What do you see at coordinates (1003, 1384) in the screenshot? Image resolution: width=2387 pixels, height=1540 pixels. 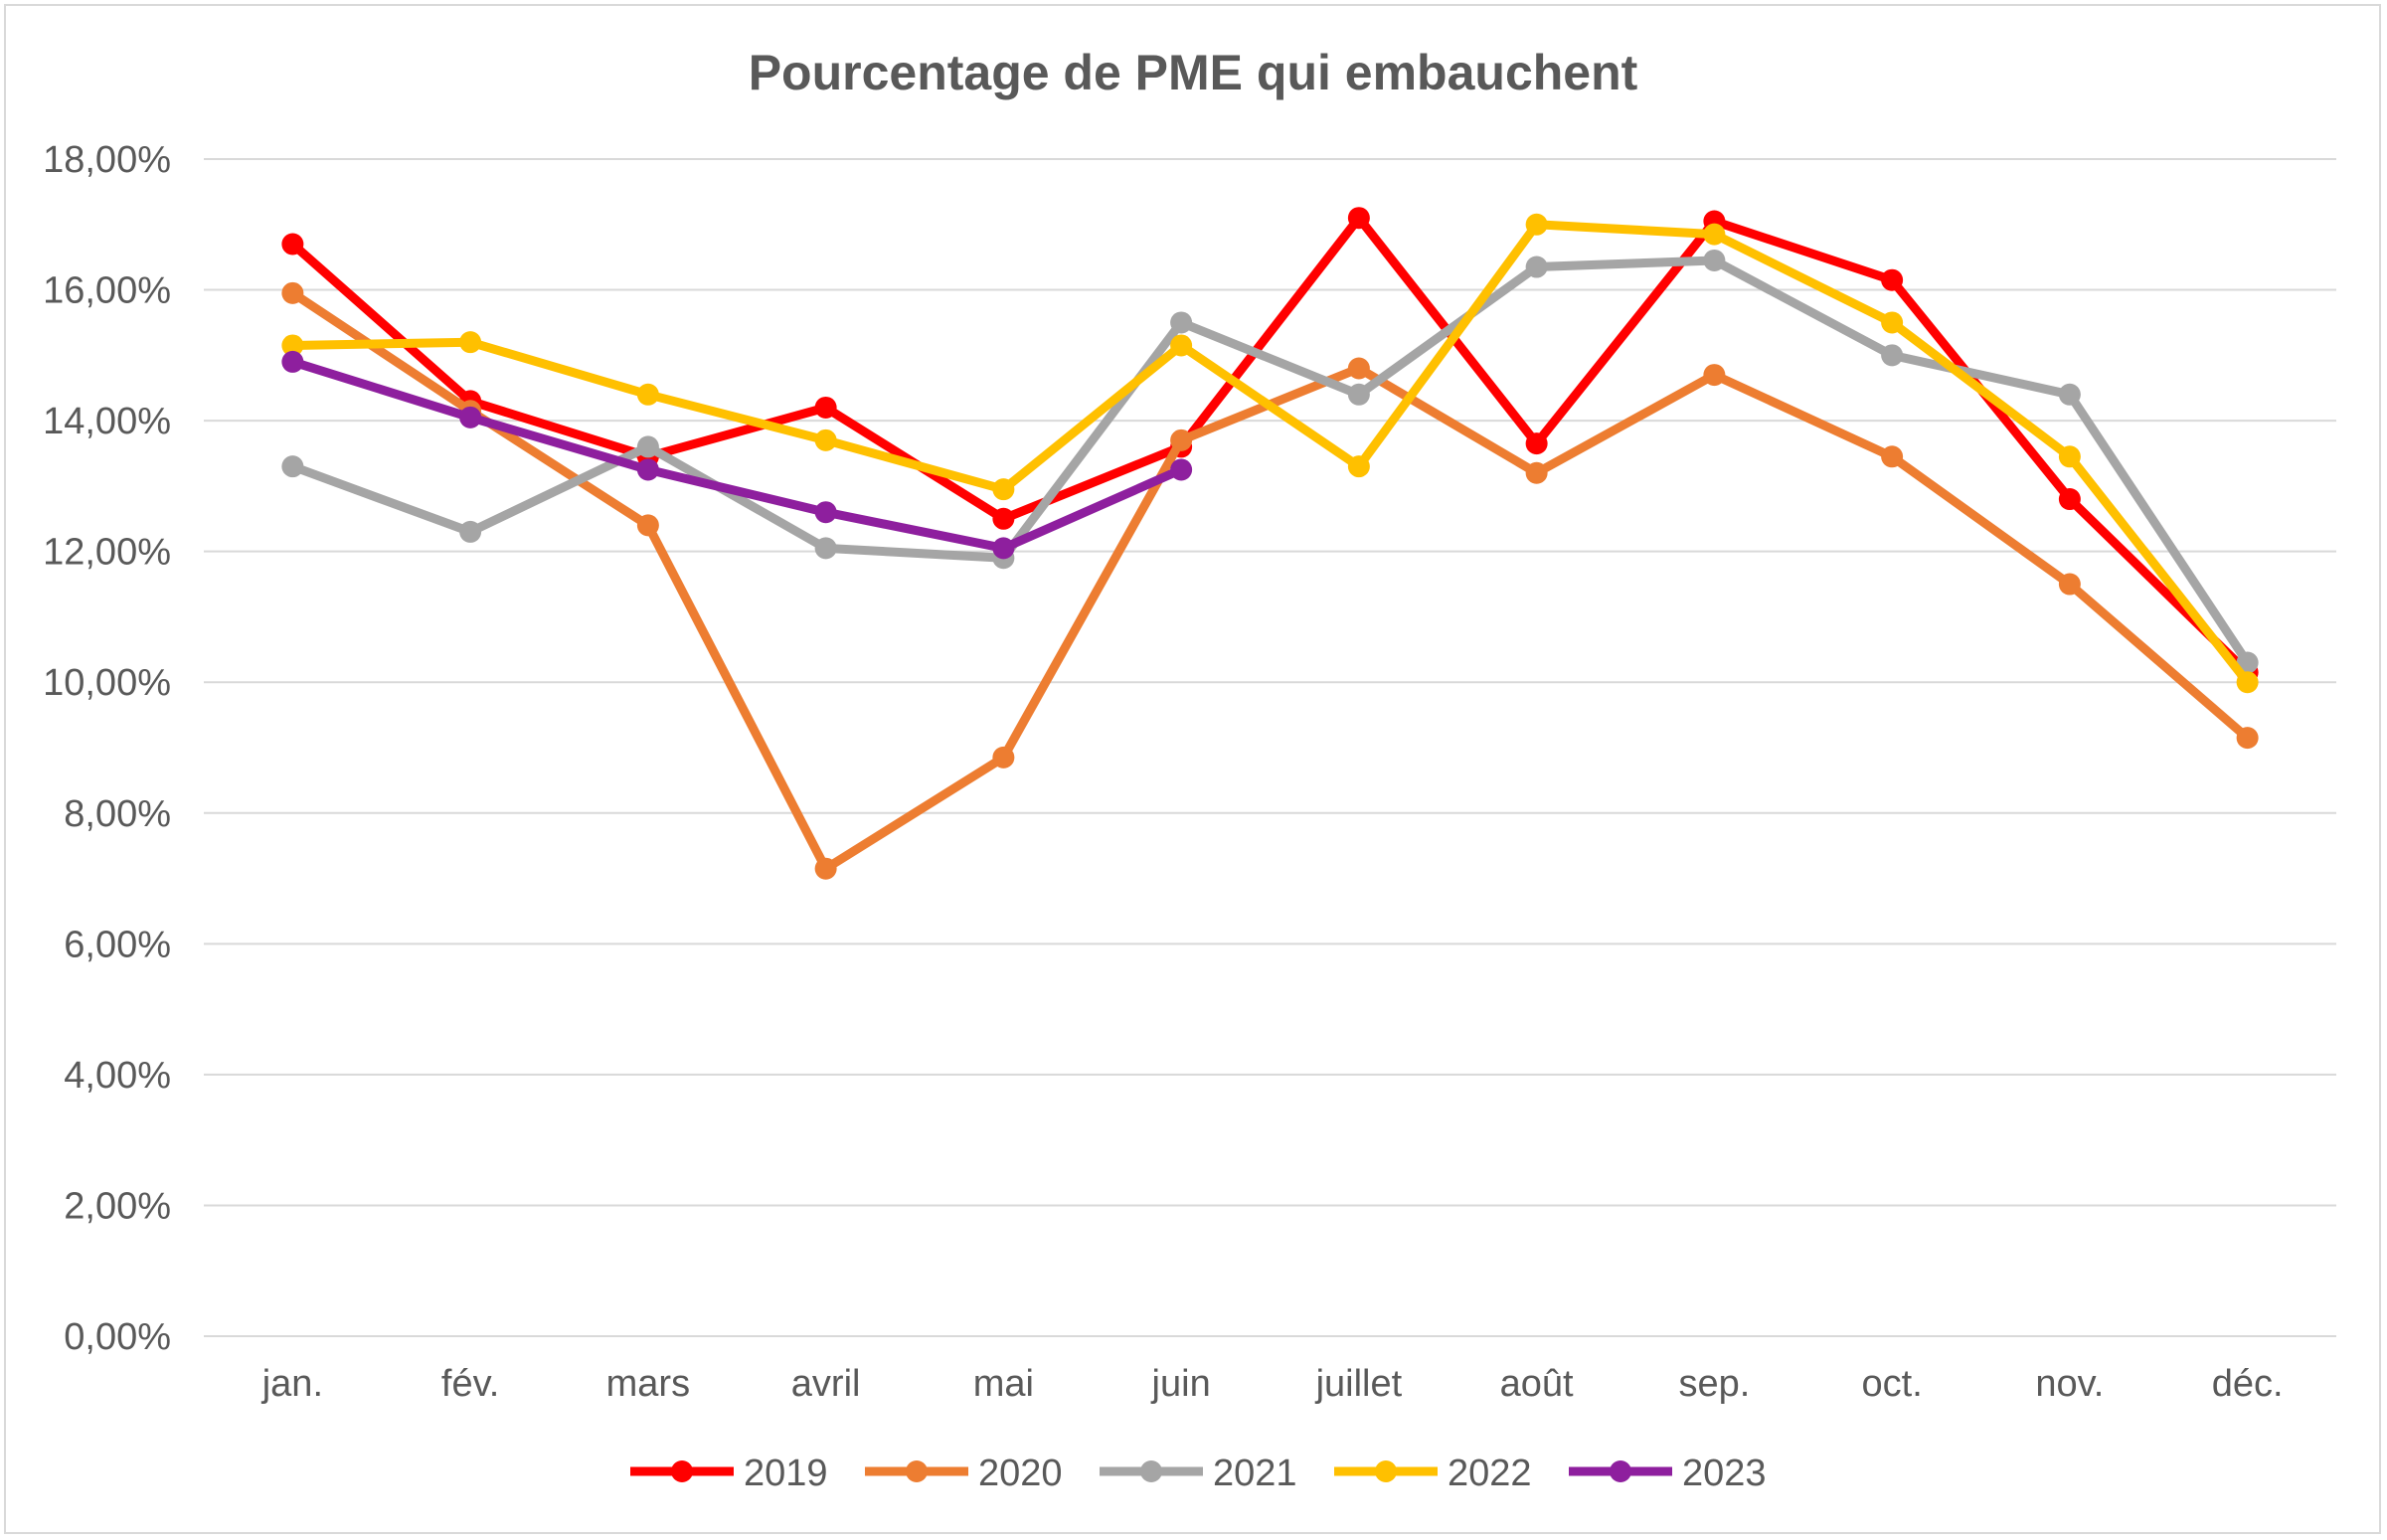 I see `x-tick-label: mai` at bounding box center [1003, 1384].